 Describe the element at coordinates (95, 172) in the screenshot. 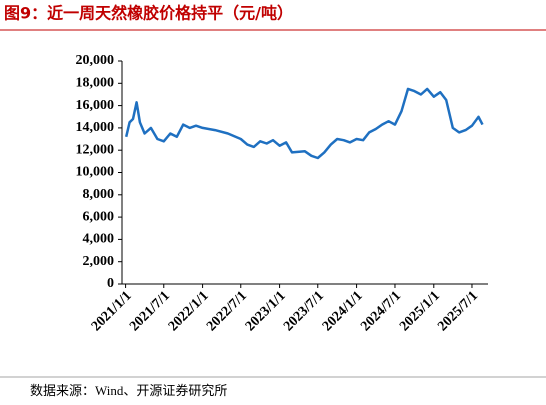

I see `y-tick-label: 10,000` at that location.